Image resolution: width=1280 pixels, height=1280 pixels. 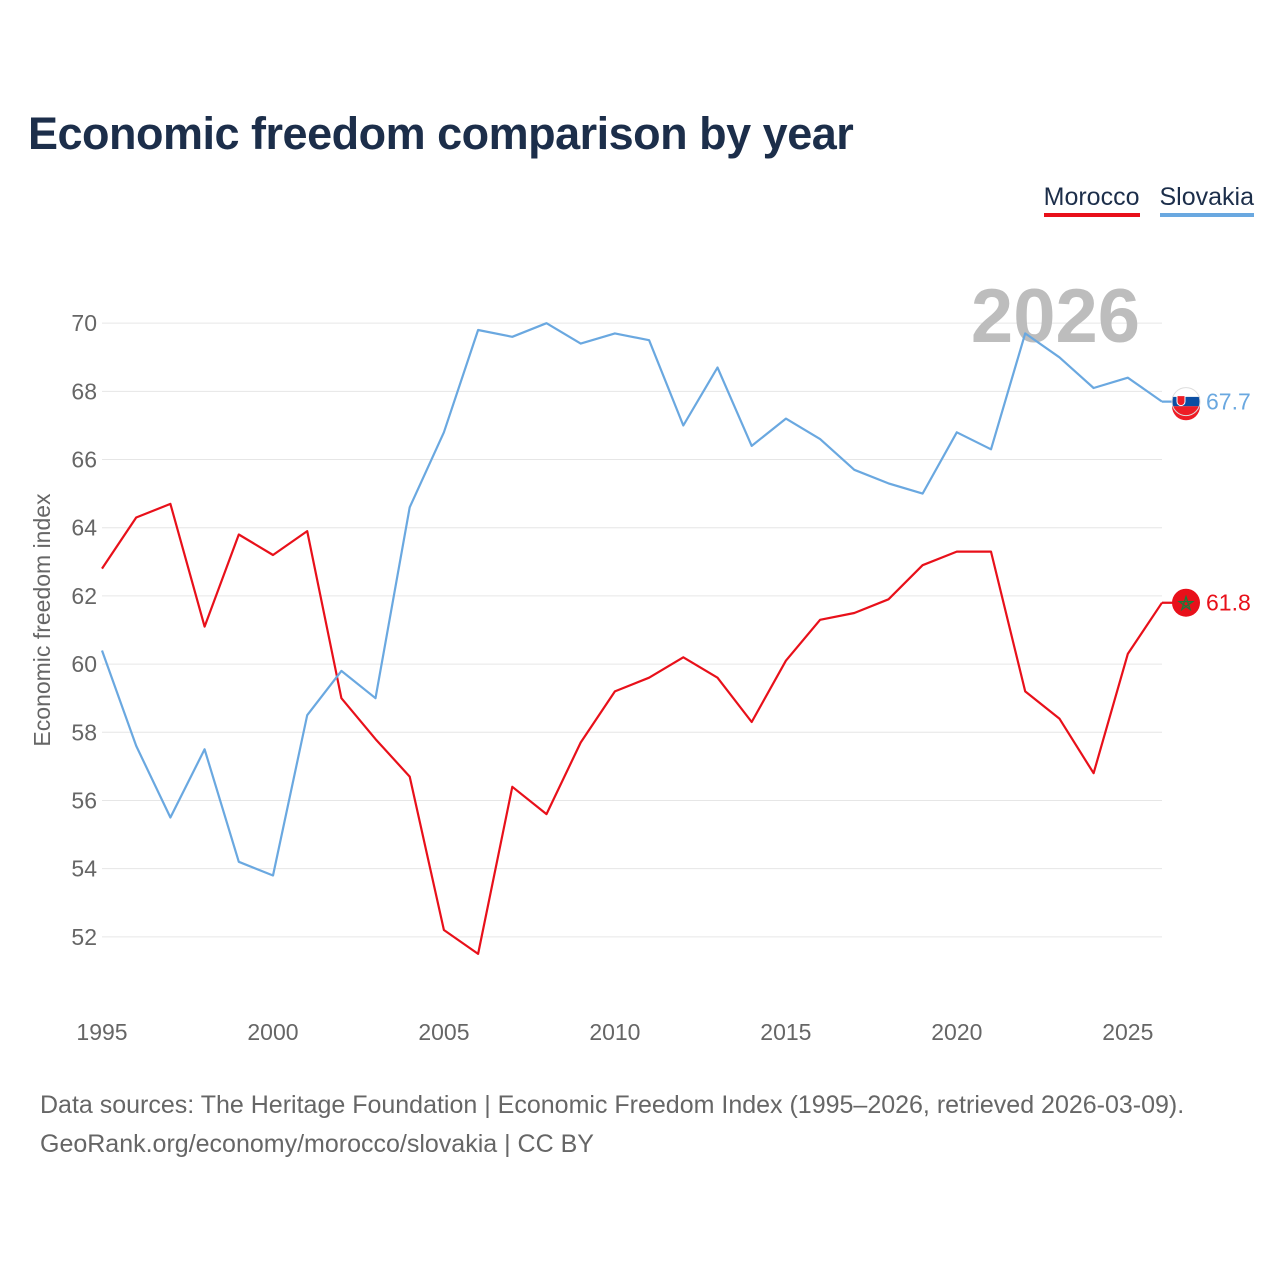 I want to click on flag-stripe-red, so click(x=1186, y=413).